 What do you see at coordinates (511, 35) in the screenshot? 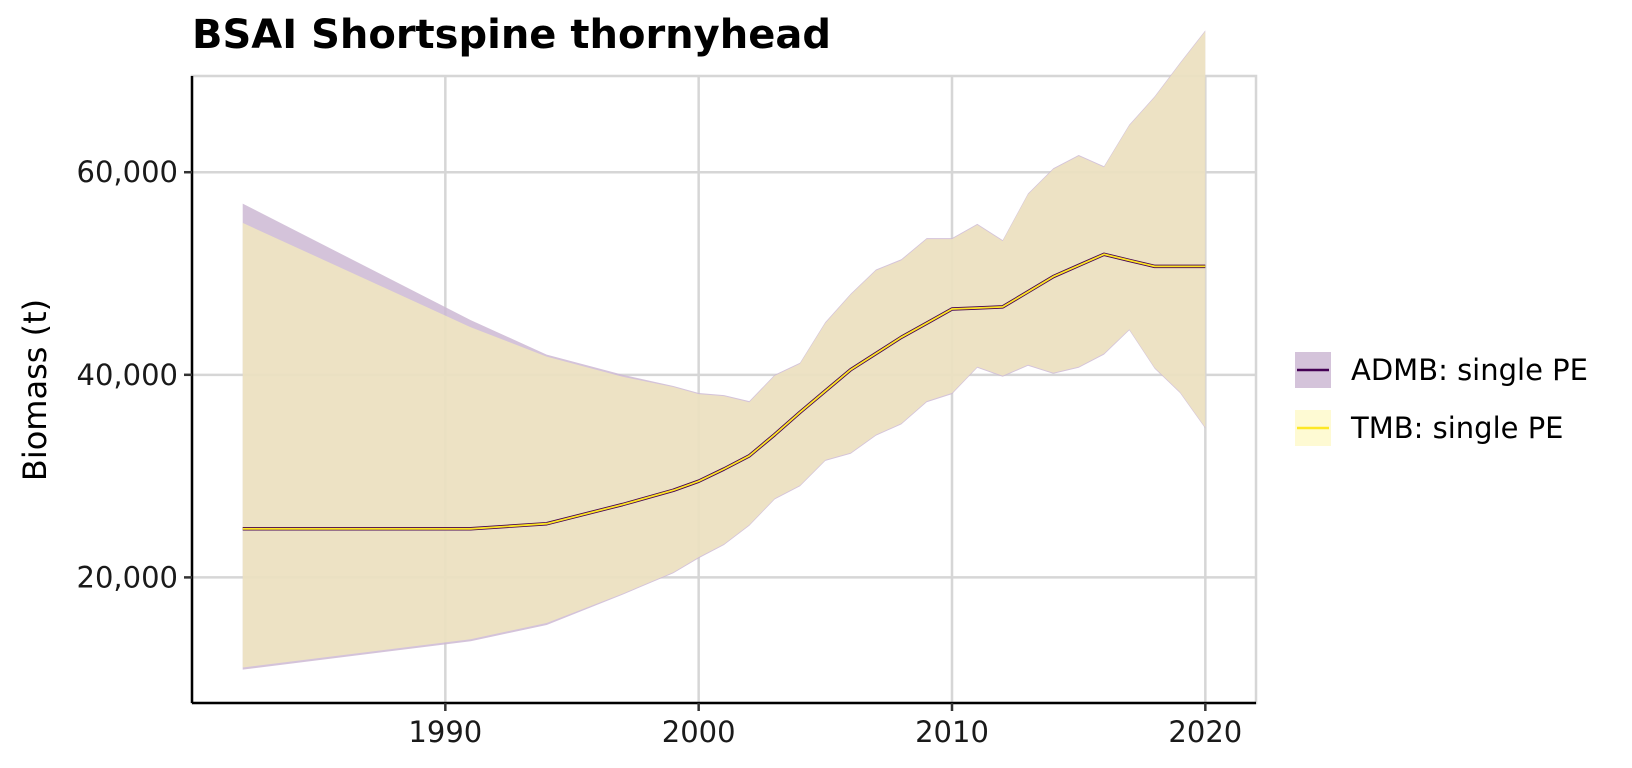
I see `chart-title: BSAI Shortspine thornyhead` at bounding box center [511, 35].